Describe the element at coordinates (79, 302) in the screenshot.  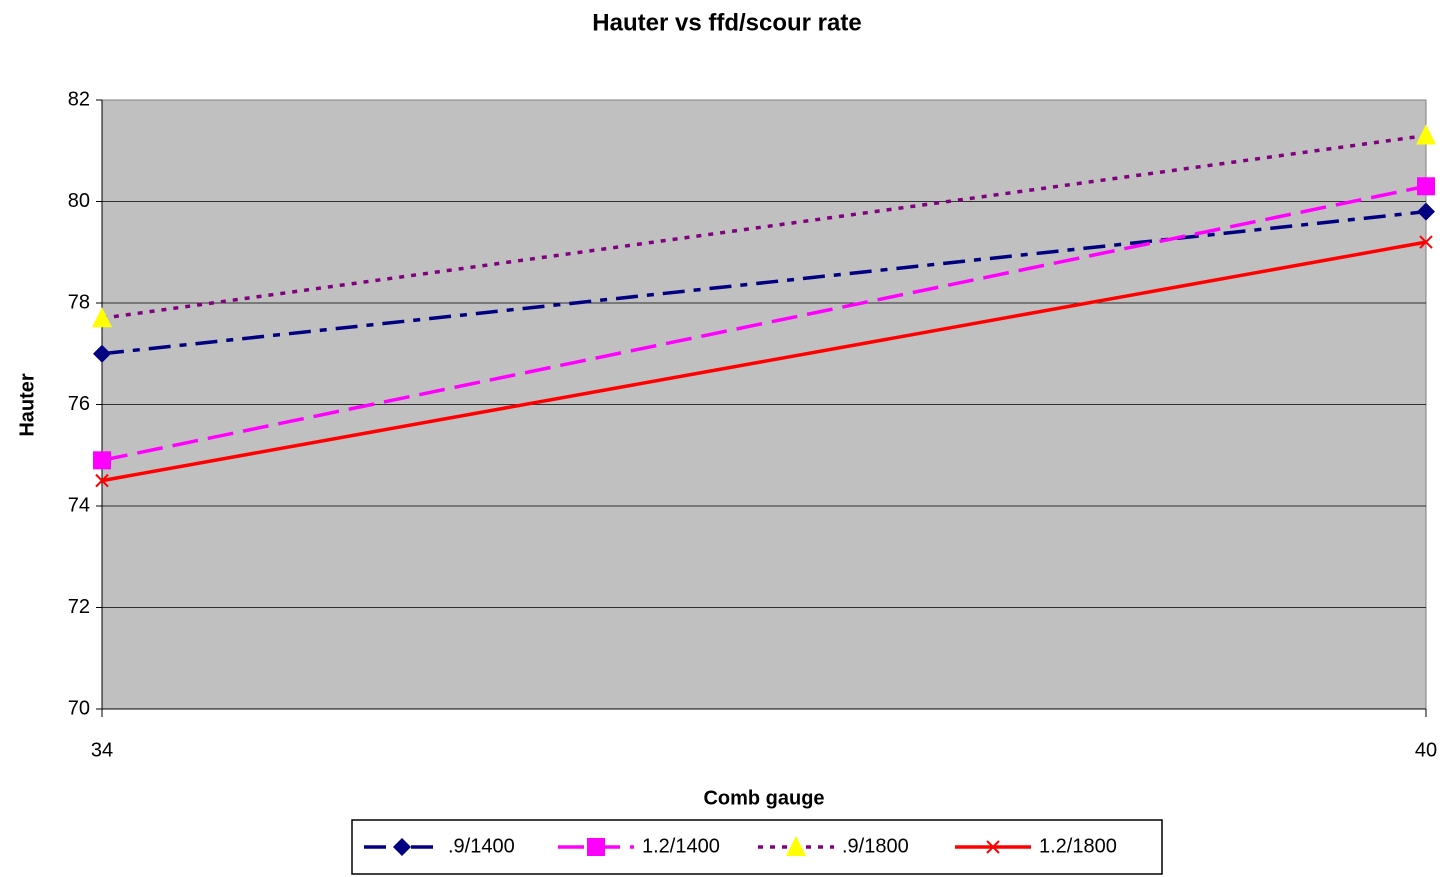
I see `y-tick-label: 78` at that location.